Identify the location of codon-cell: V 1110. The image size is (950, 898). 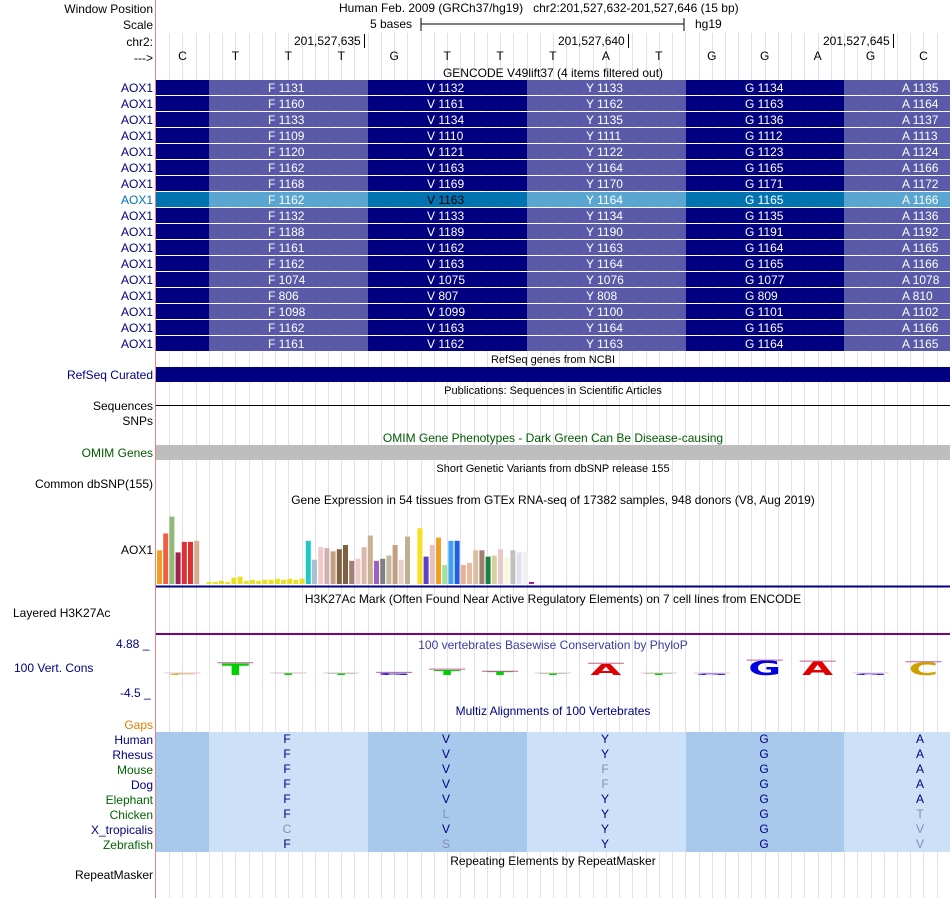
(447, 135).